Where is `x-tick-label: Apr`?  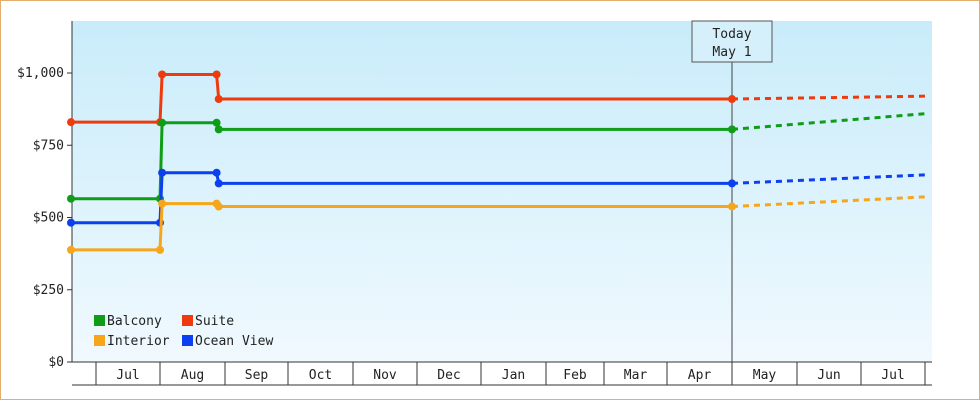 x-tick-label: Apr is located at coordinates (700, 375).